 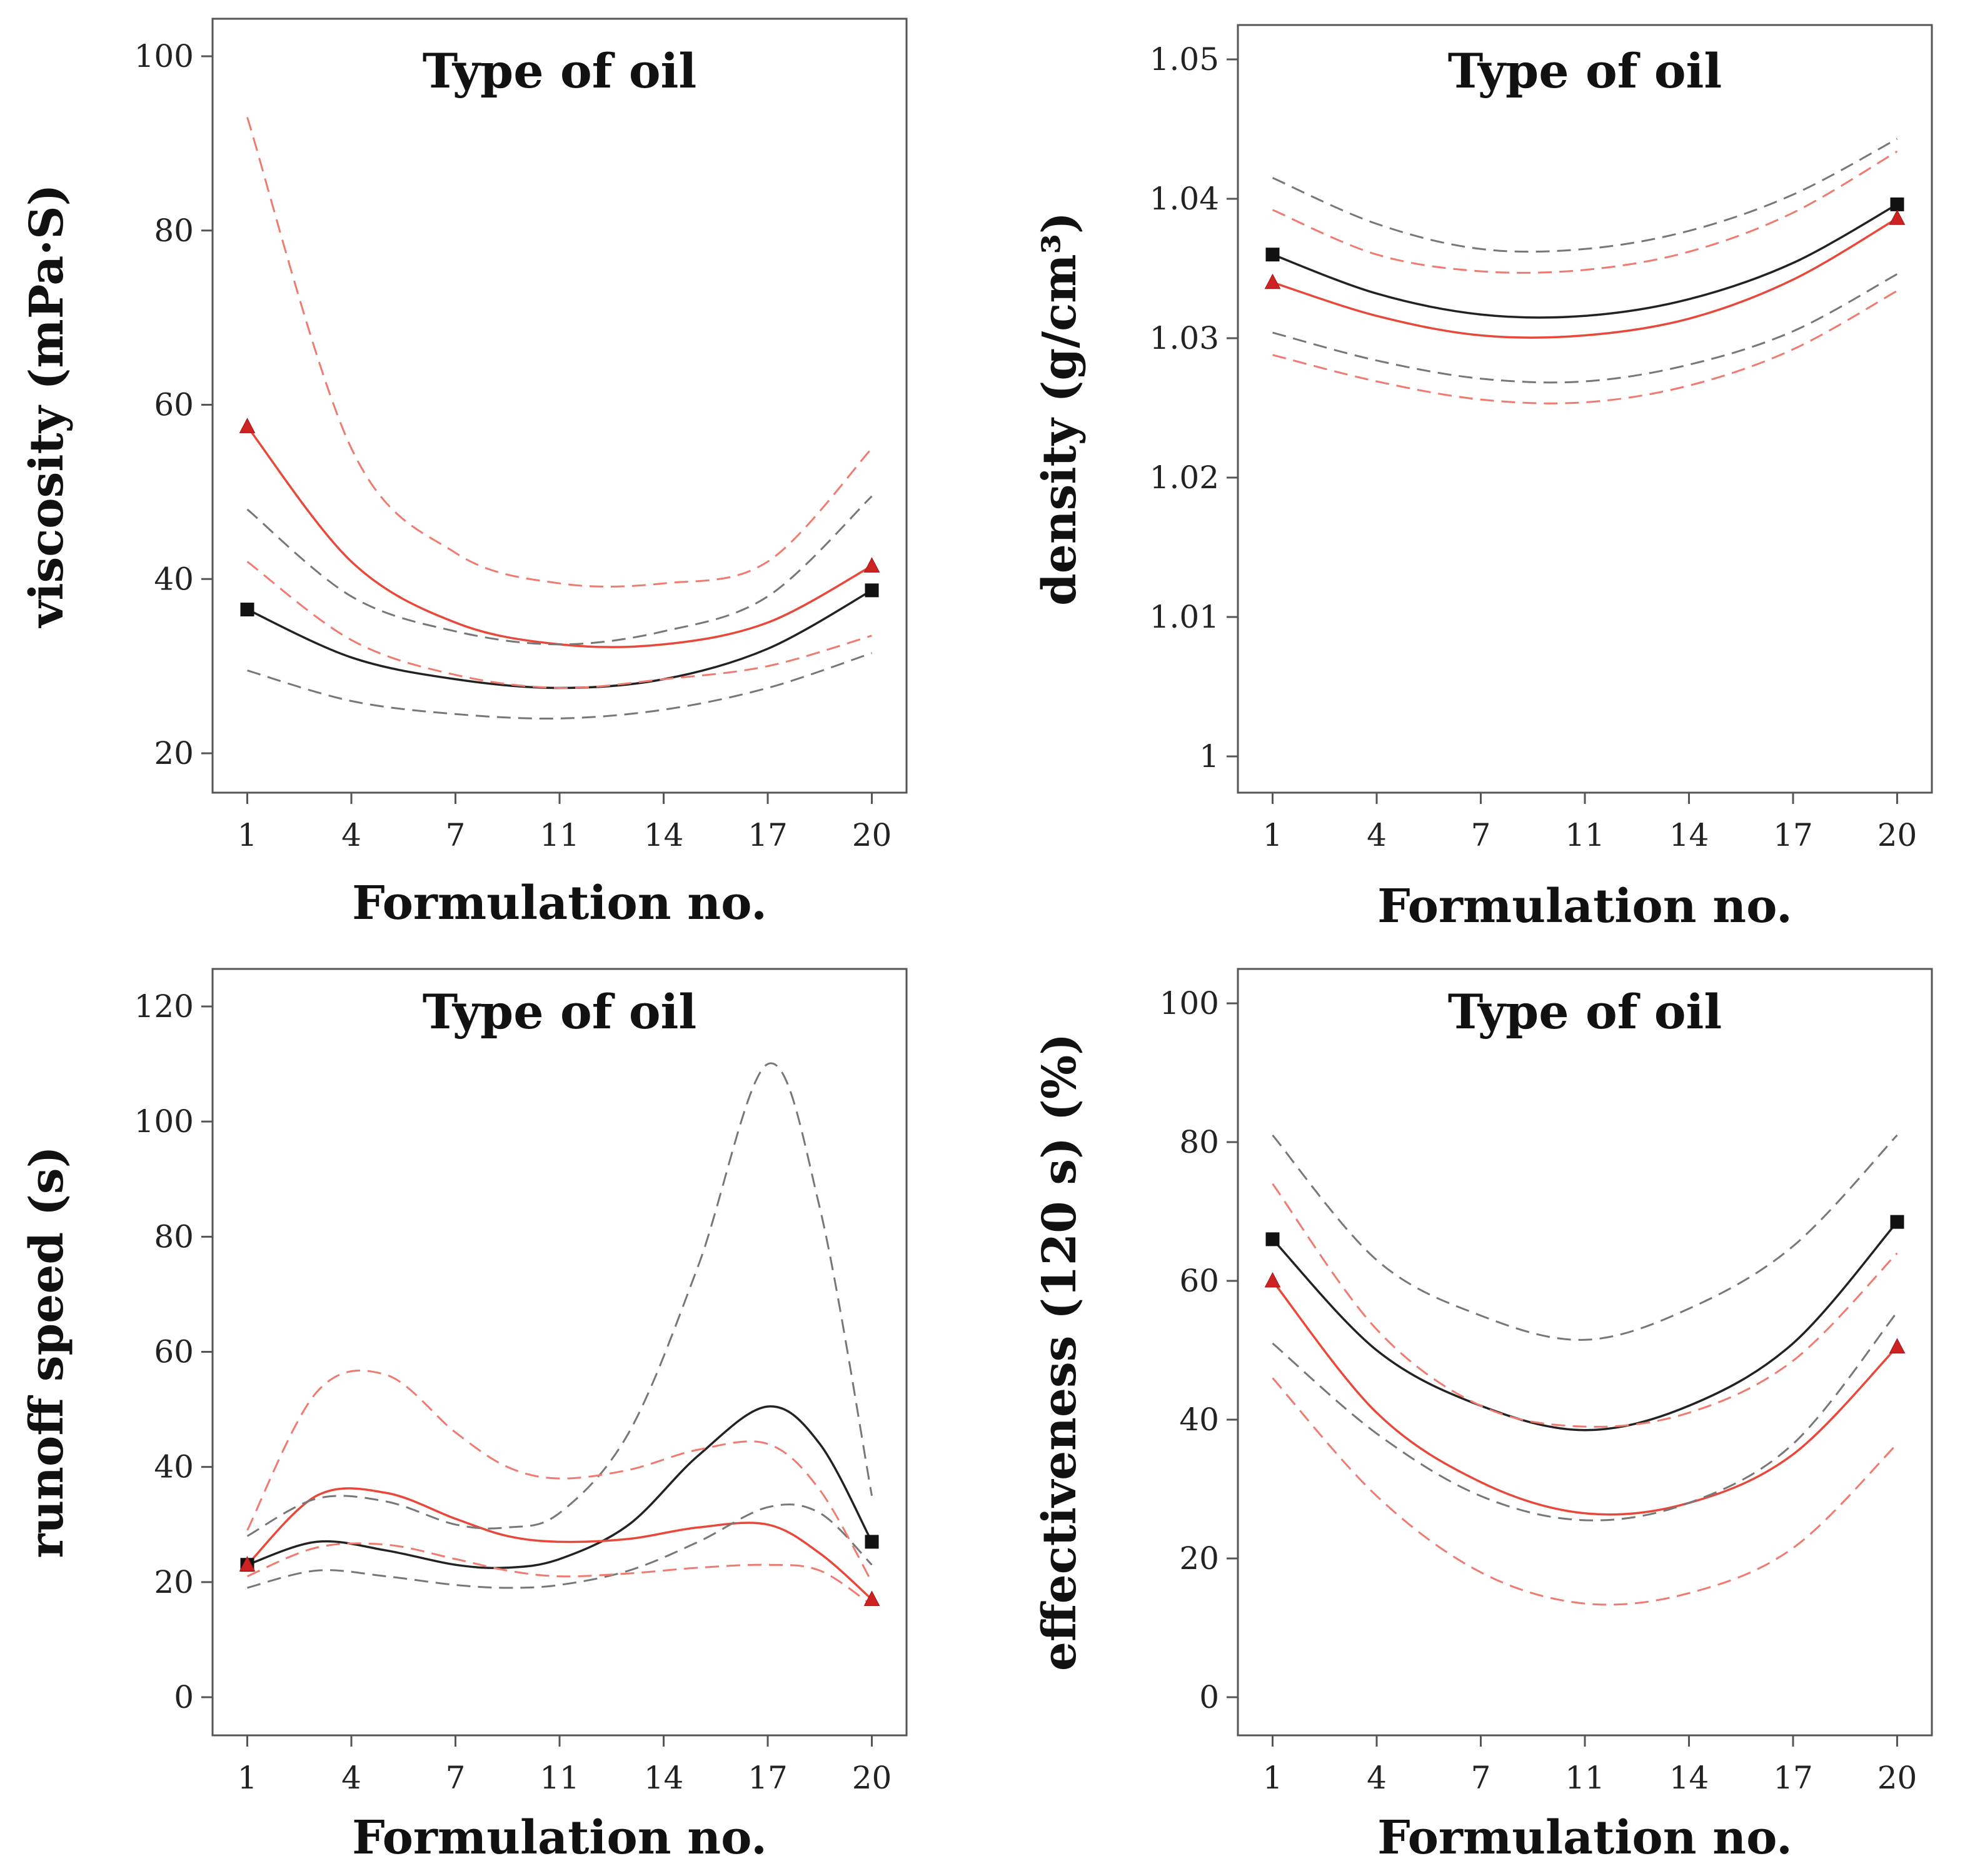 I want to click on y-tick-label: 1.05, so click(x=1184, y=59).